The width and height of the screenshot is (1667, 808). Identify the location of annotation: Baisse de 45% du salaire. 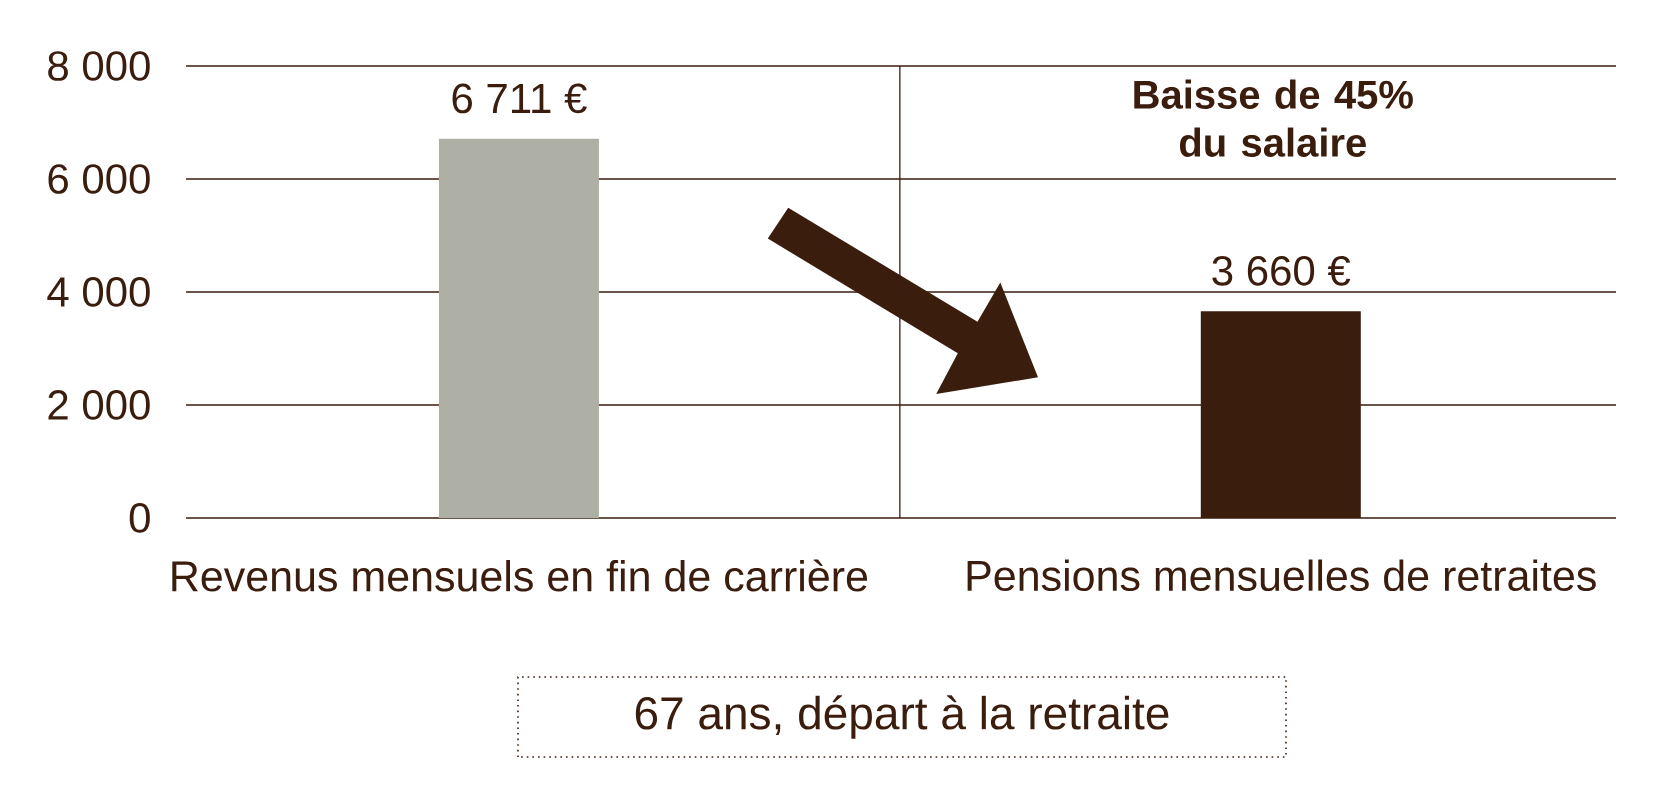
(1273, 118).